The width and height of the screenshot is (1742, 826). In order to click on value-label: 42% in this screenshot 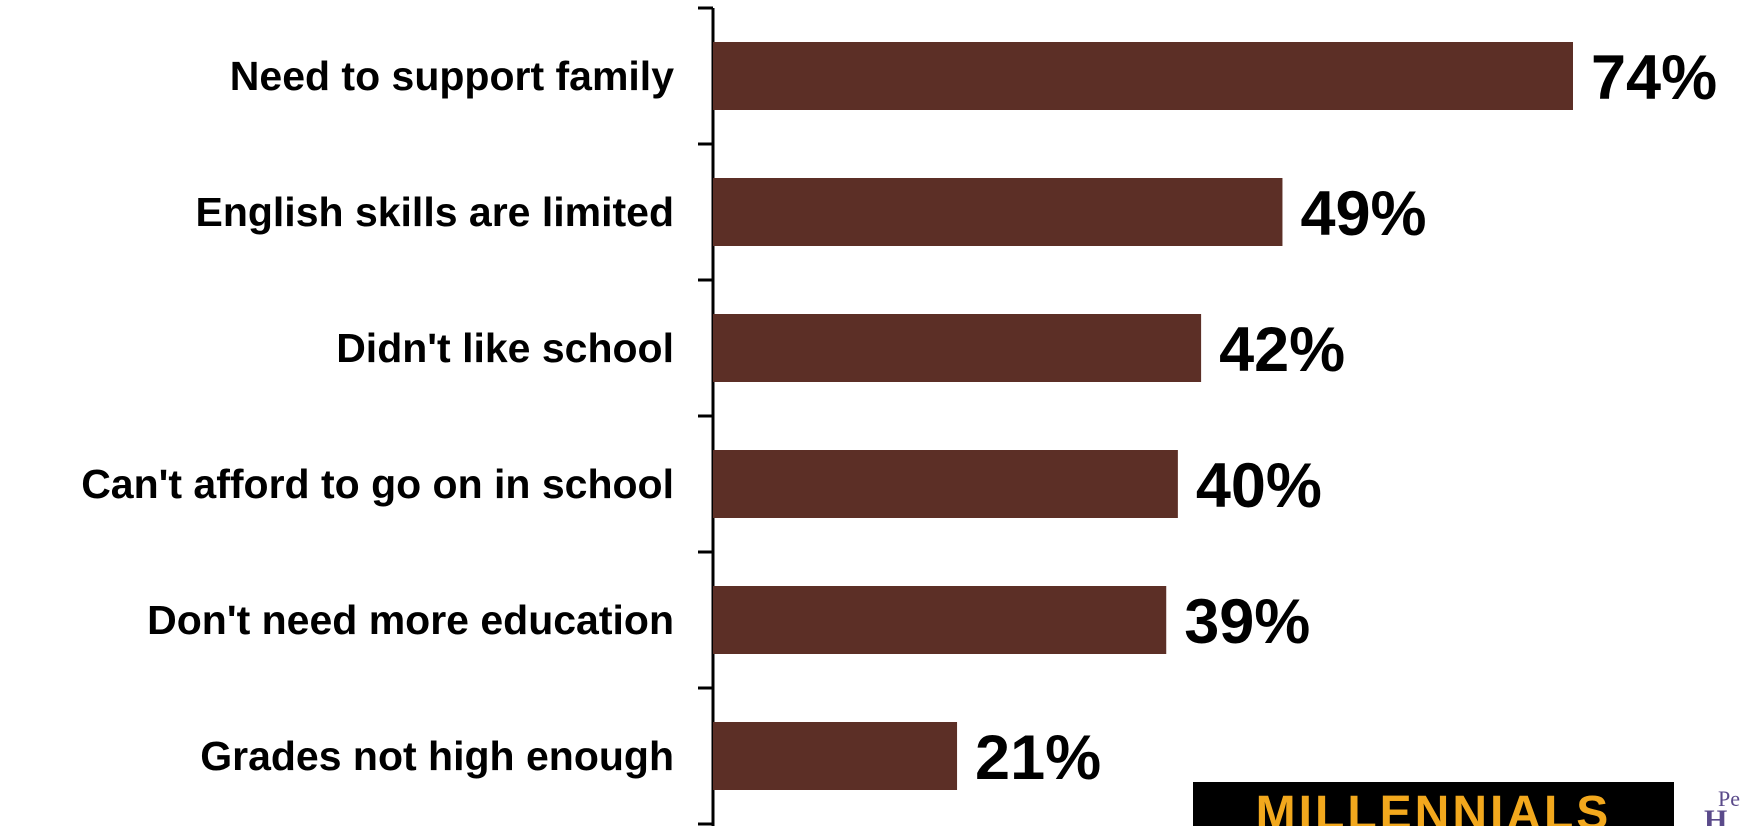, I will do `click(1282, 350)`.